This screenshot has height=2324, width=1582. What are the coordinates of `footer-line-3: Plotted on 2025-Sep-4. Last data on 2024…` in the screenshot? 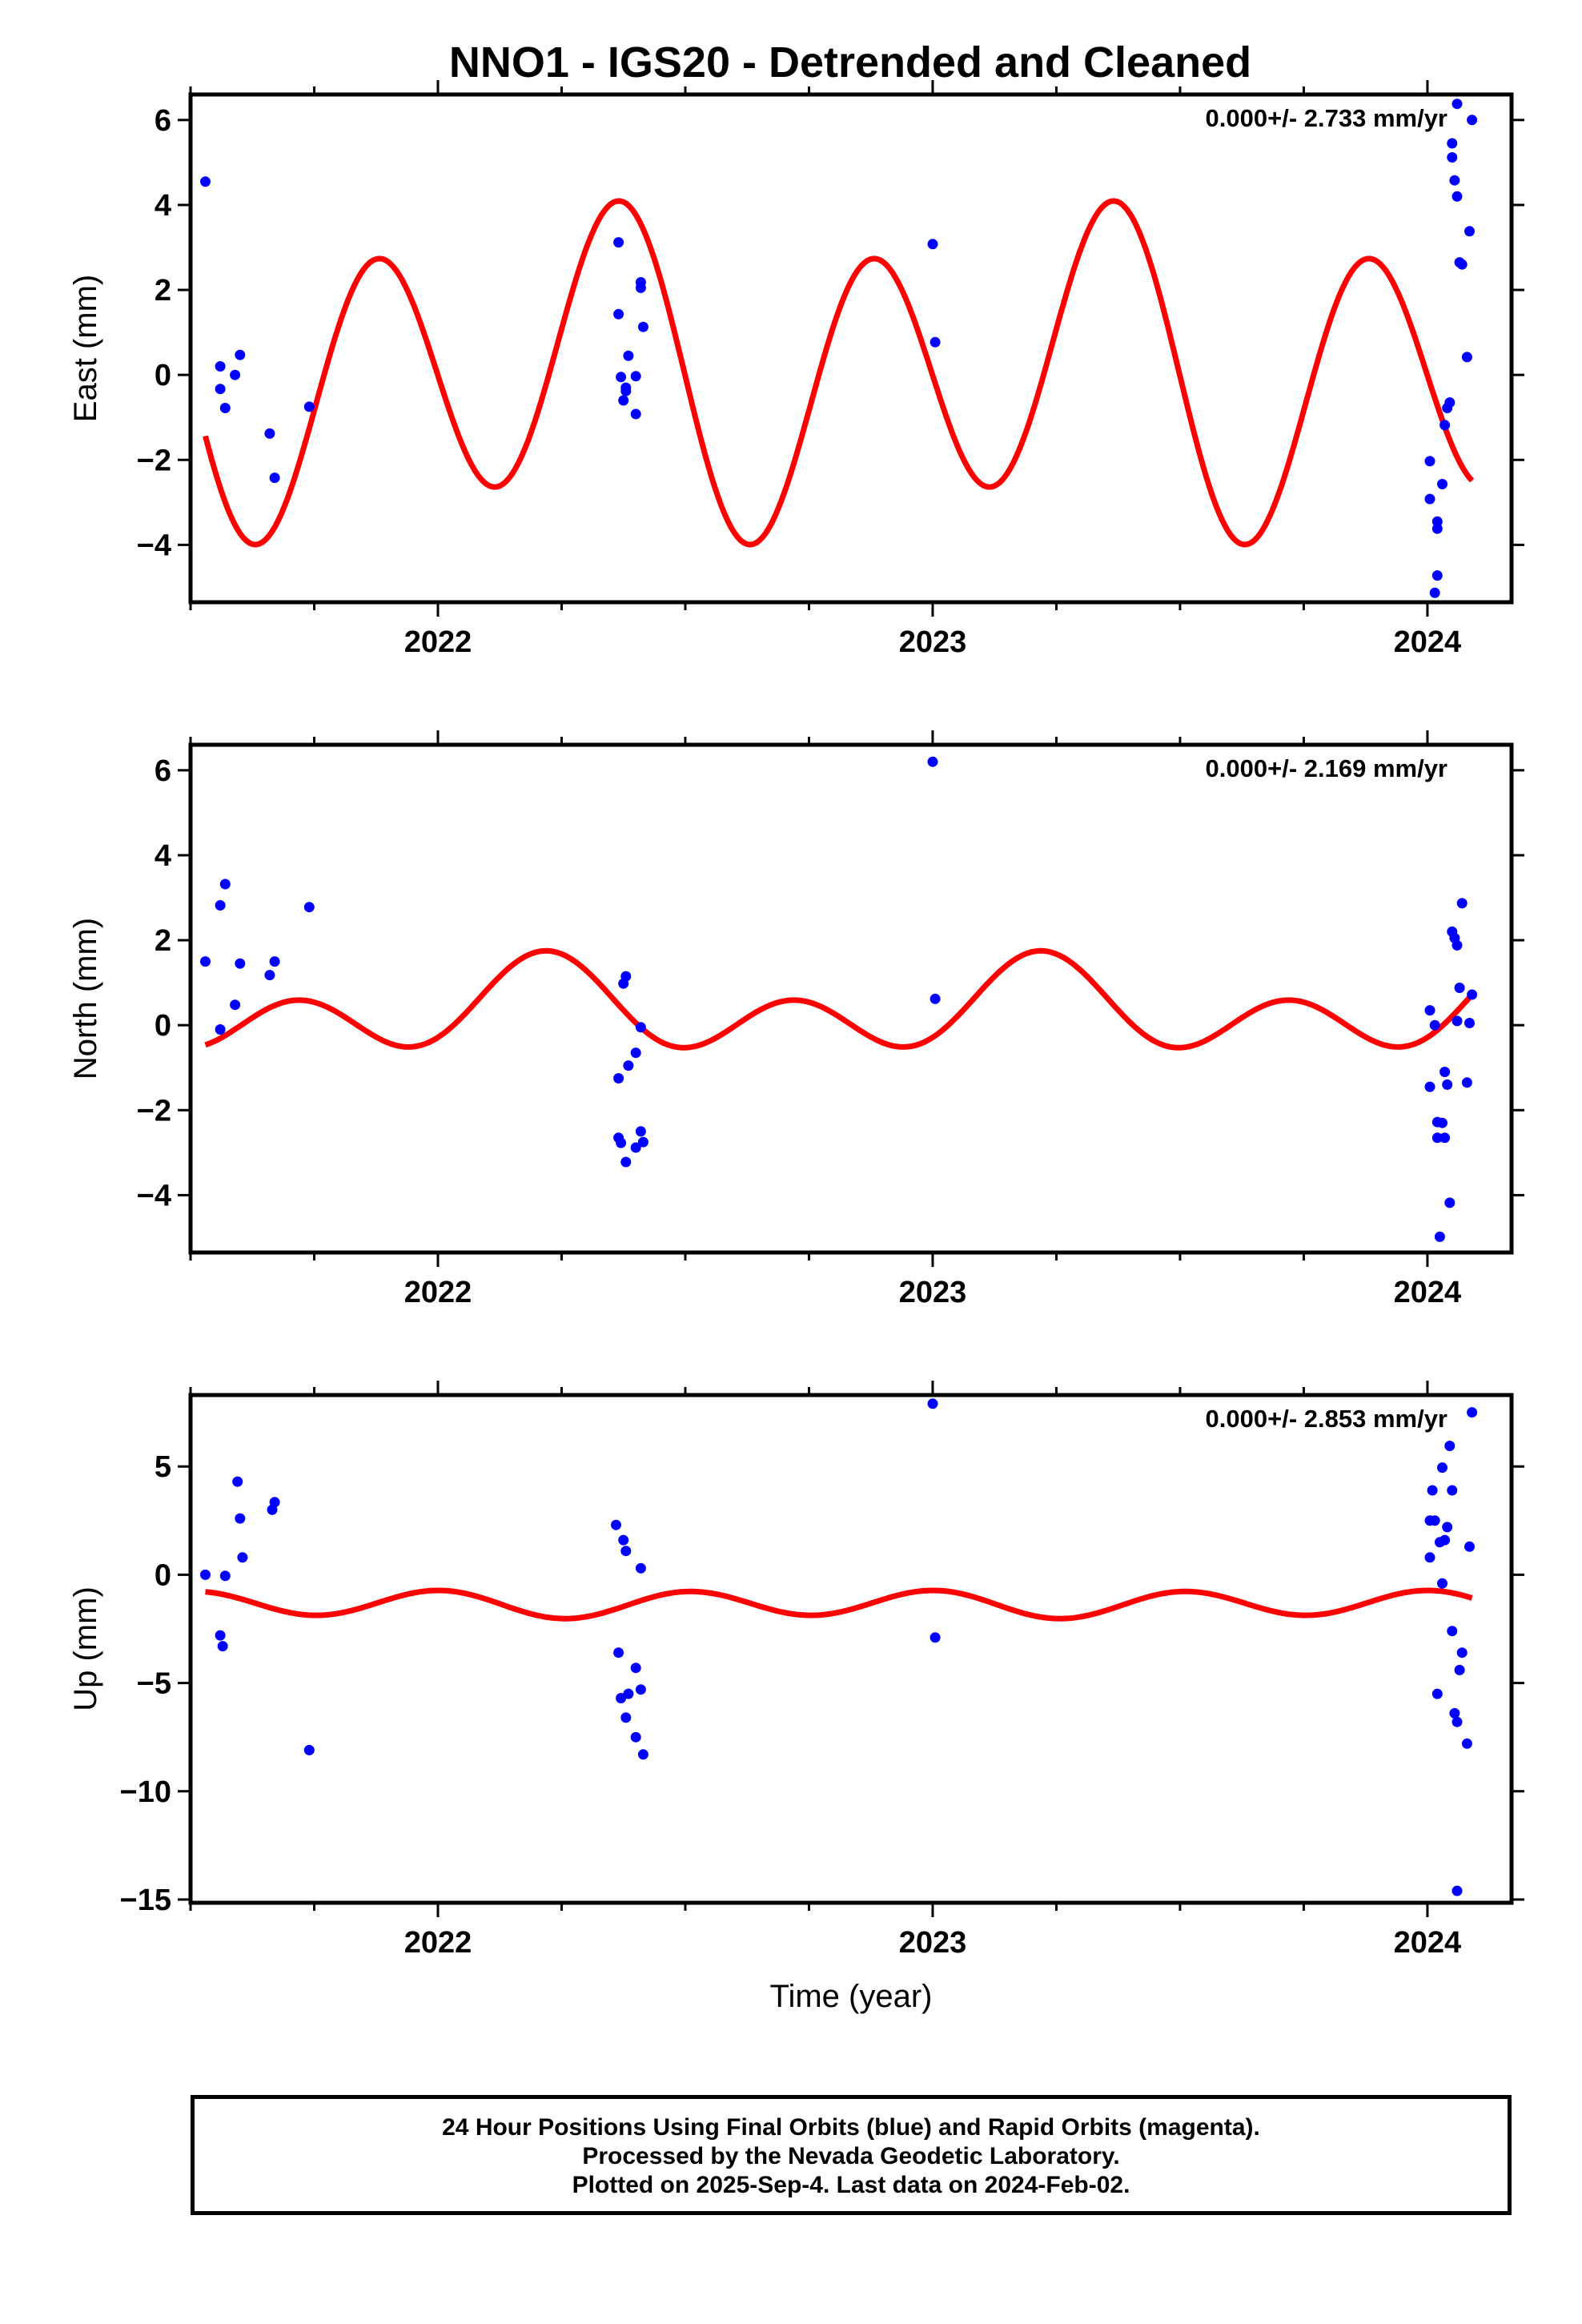 It's located at (851, 2185).